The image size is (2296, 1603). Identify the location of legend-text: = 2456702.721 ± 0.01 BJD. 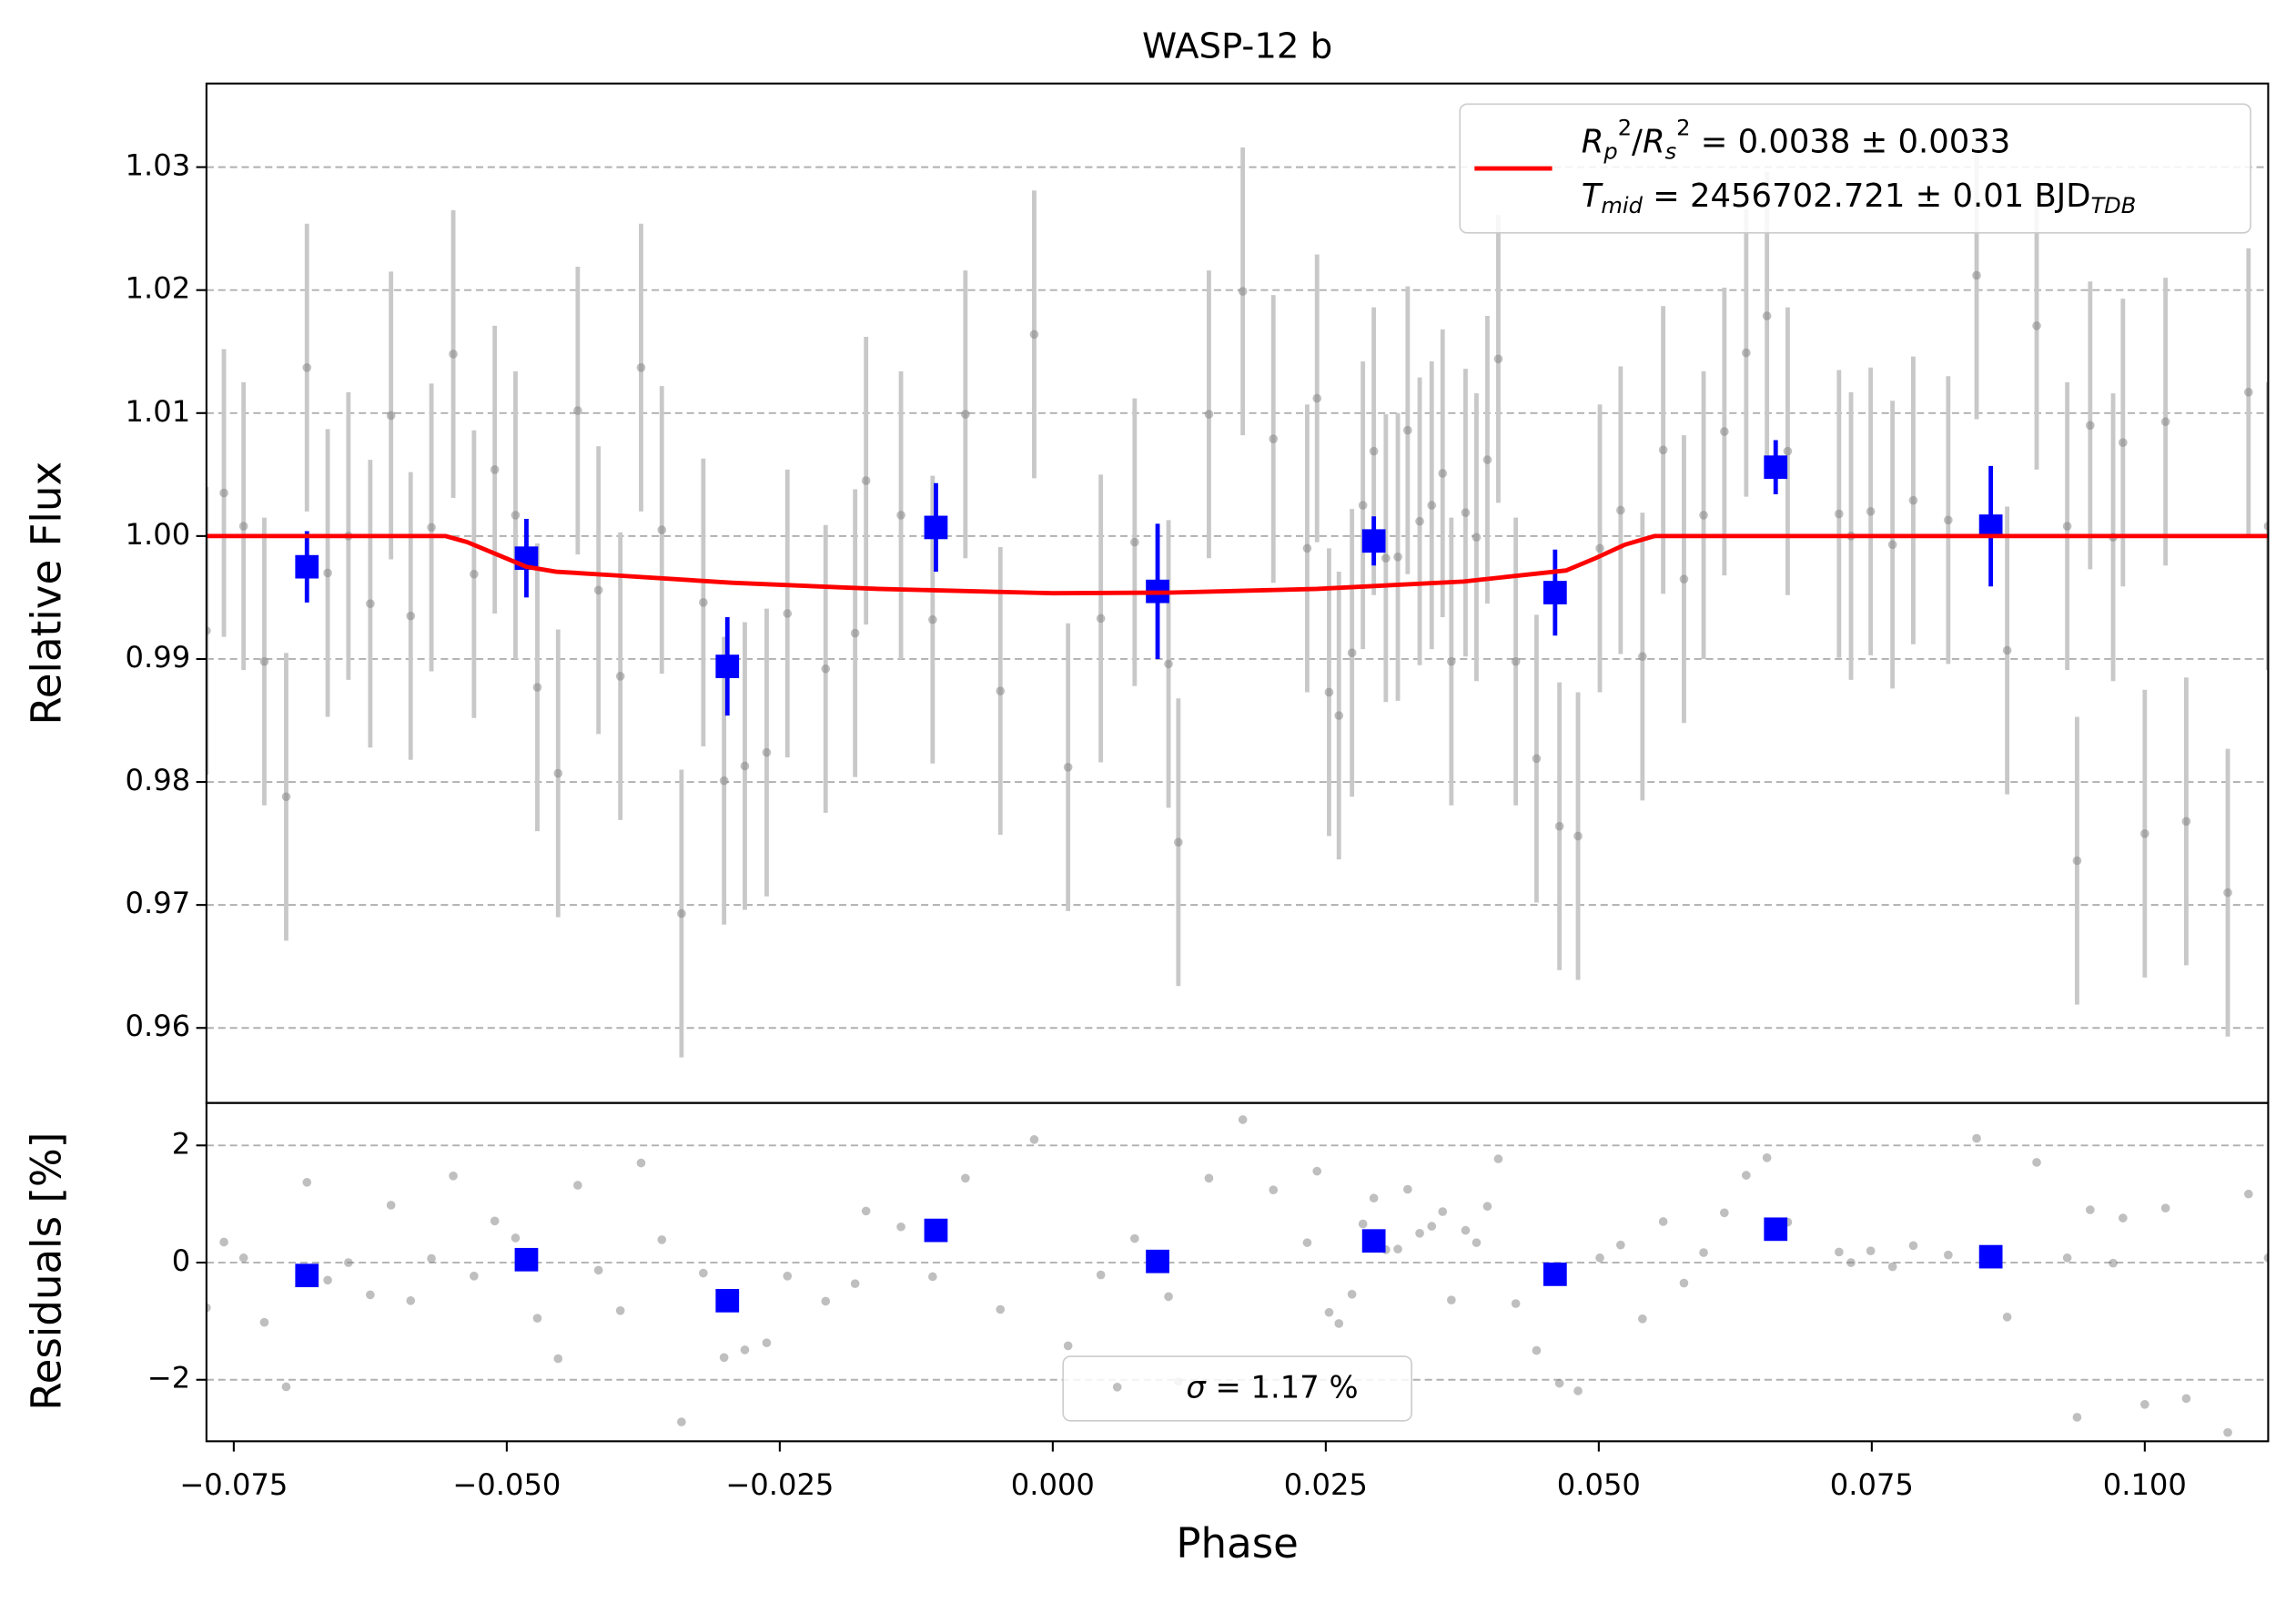
(1867, 196).